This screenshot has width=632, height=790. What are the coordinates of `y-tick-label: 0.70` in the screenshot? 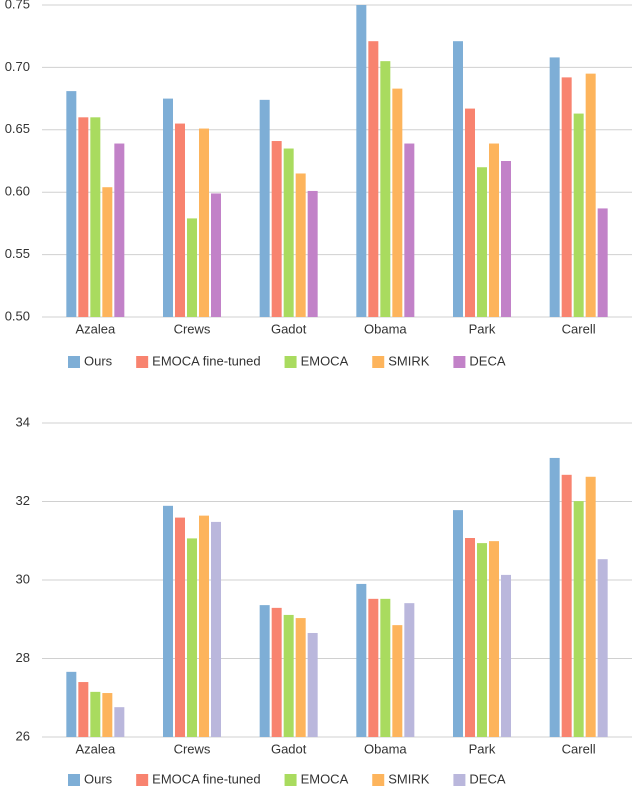 It's located at (17, 66).